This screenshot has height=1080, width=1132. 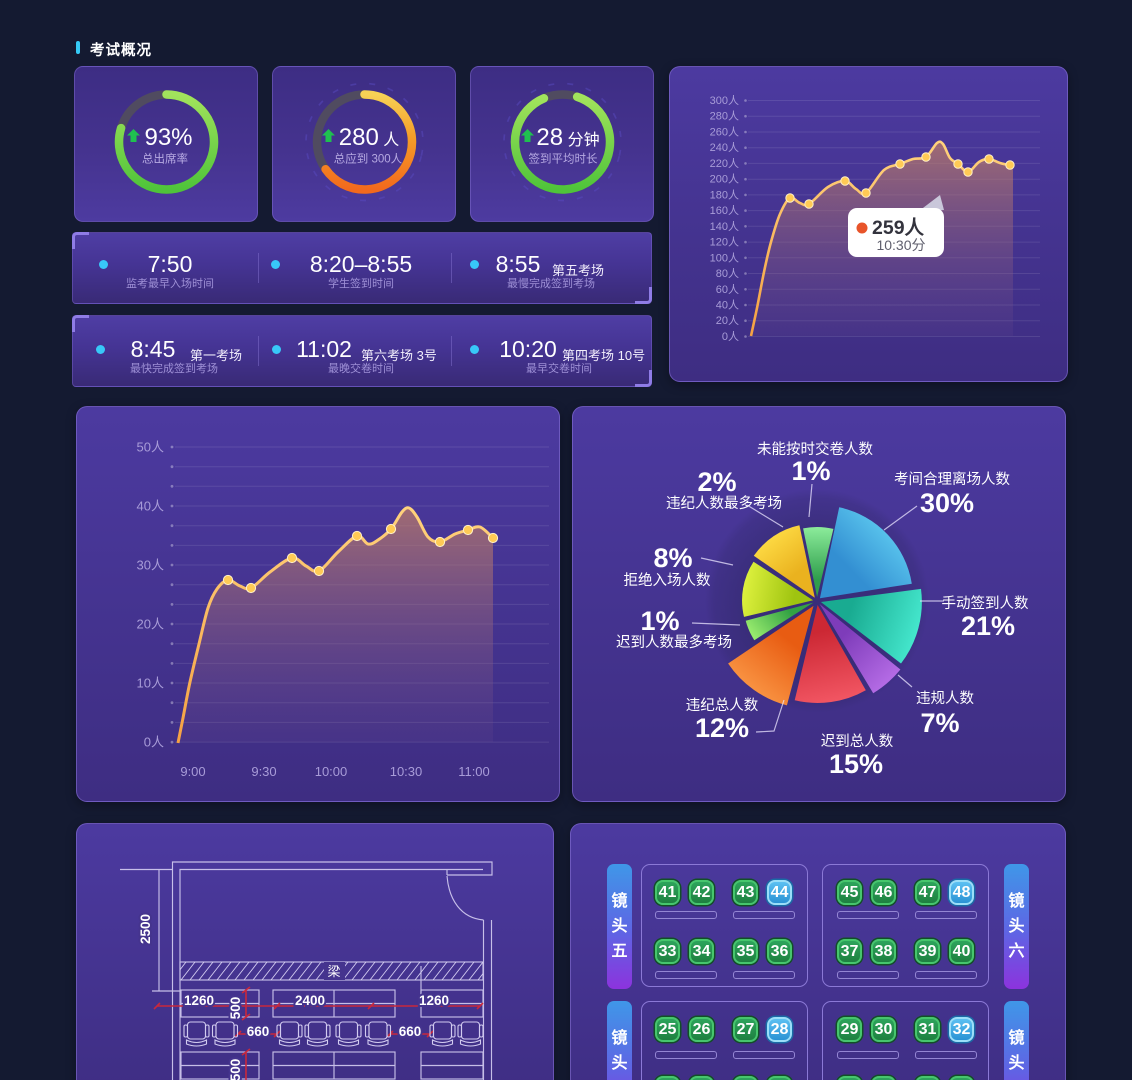 What do you see at coordinates (567, 137) in the screenshot?
I see `svg-text: 28 分钟` at bounding box center [567, 137].